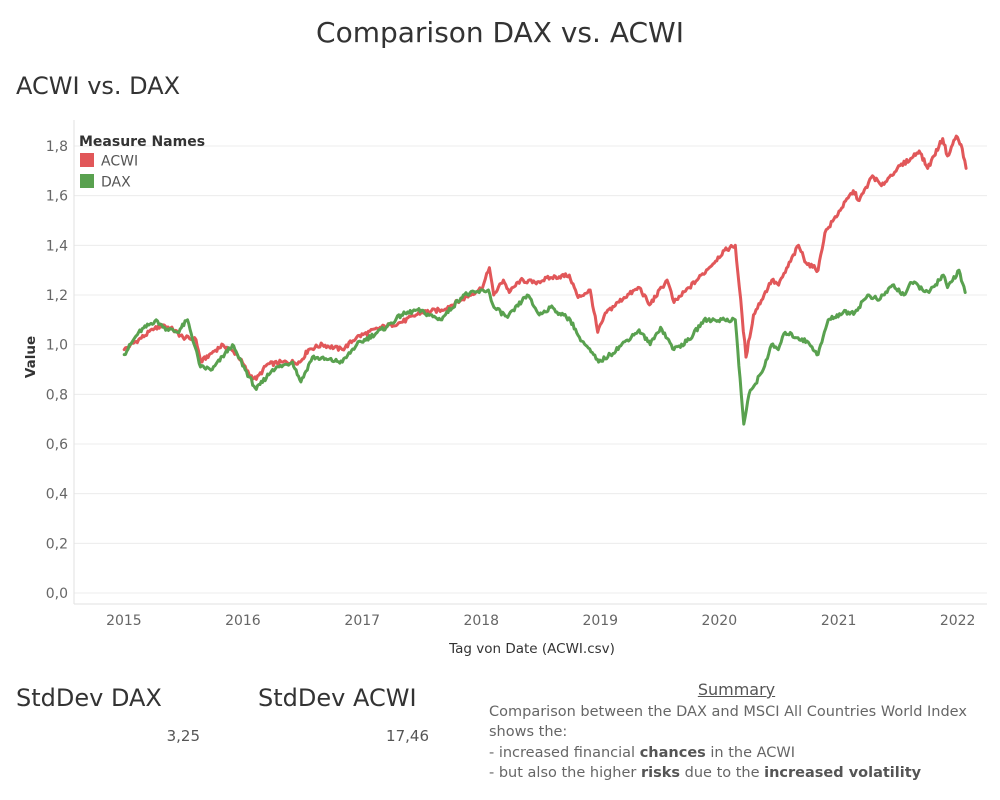 The image size is (1000, 800). Describe the element at coordinates (407, 736) in the screenshot. I see `stddev-acwi-value: 17,46` at that location.